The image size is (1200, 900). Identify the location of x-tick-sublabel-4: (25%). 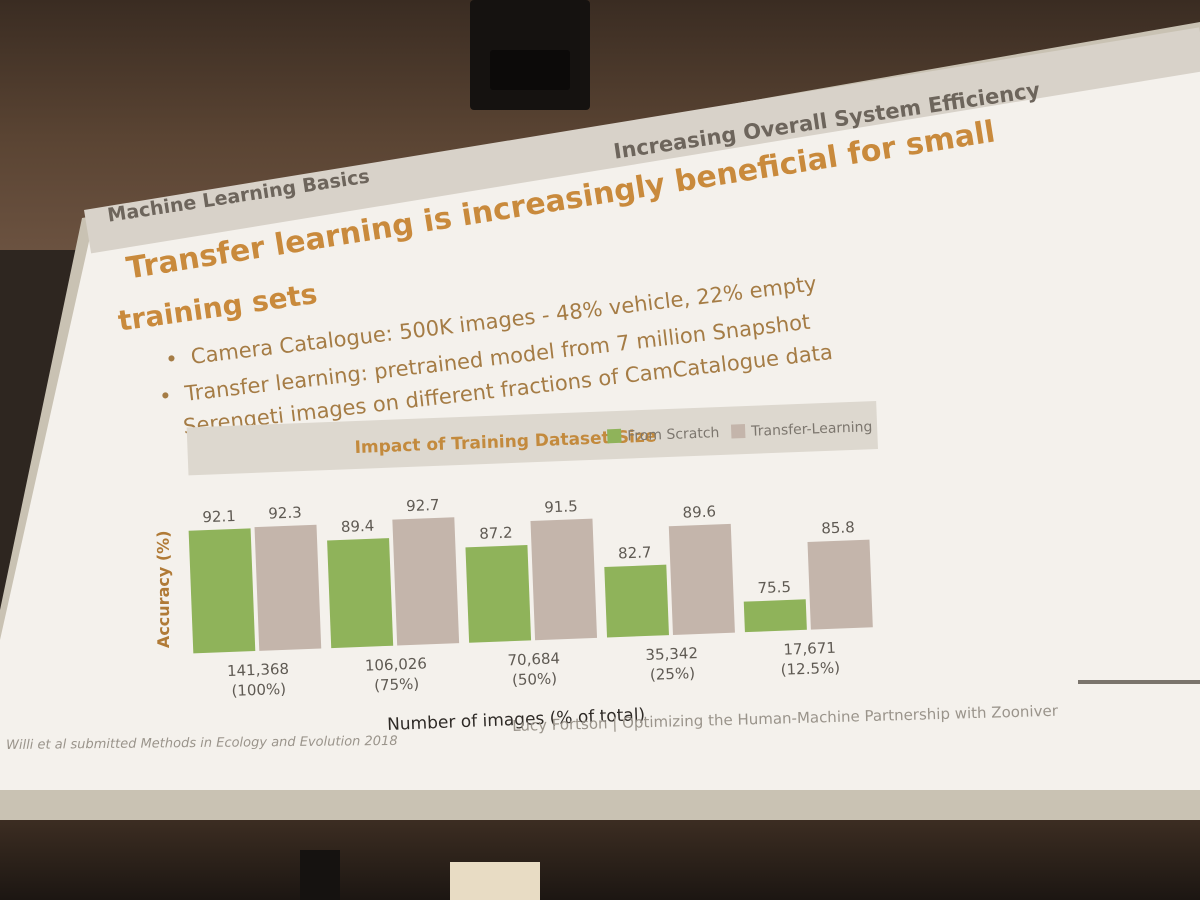
(673, 674).